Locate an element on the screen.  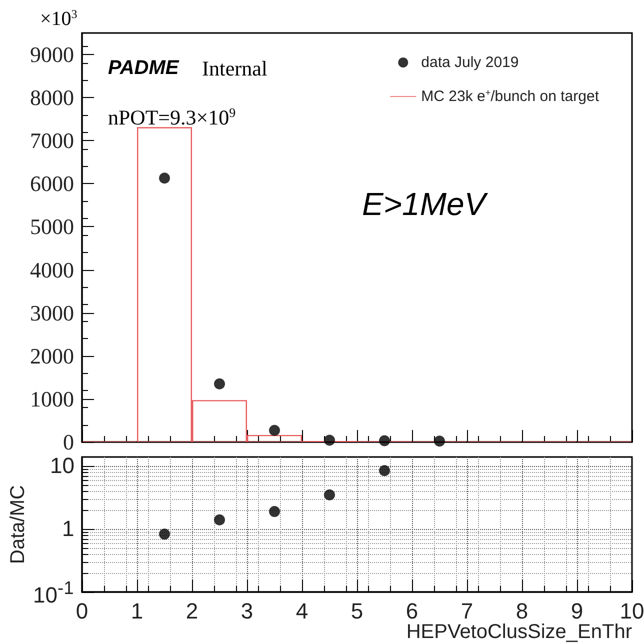
legend-label: MC 23k e+/bunch on target is located at coordinates (510, 96).